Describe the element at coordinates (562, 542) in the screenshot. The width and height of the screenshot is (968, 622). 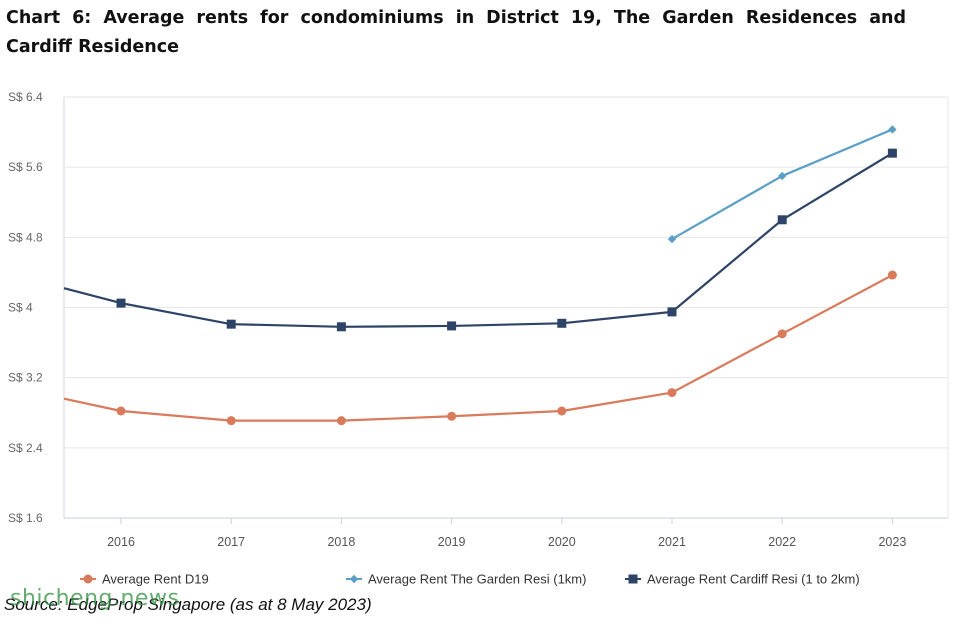
I see `x-tick-label: 2020` at that location.